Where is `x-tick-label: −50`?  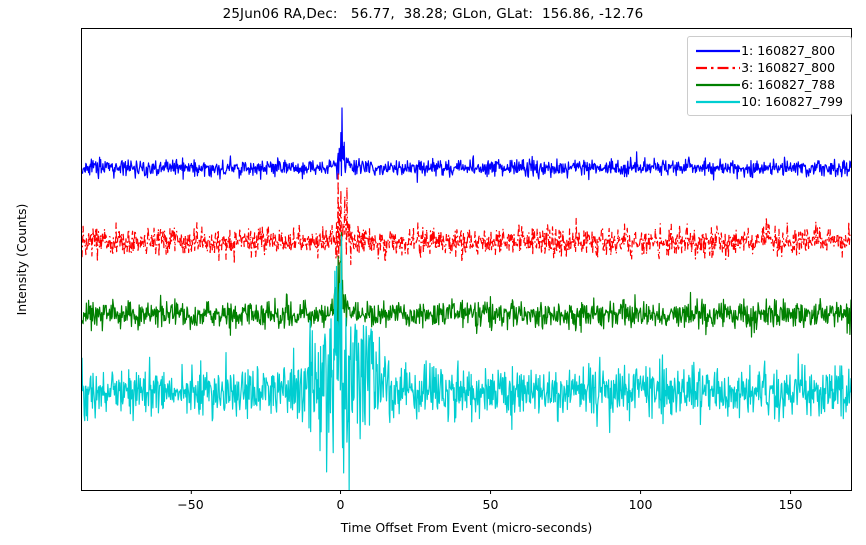 x-tick-label: −50 is located at coordinates (190, 500).